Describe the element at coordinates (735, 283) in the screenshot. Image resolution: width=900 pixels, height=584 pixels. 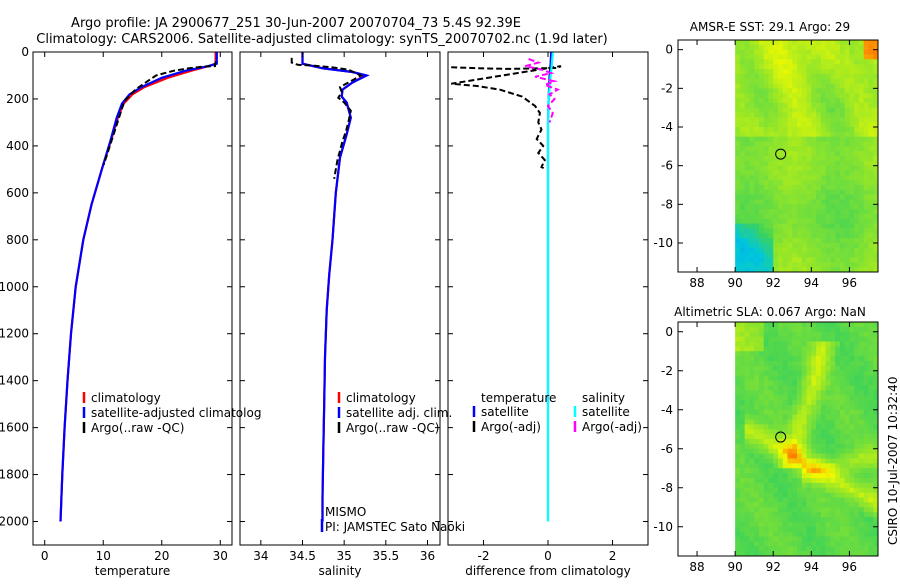
I see `sst-map-xtick-label: 90` at that location.